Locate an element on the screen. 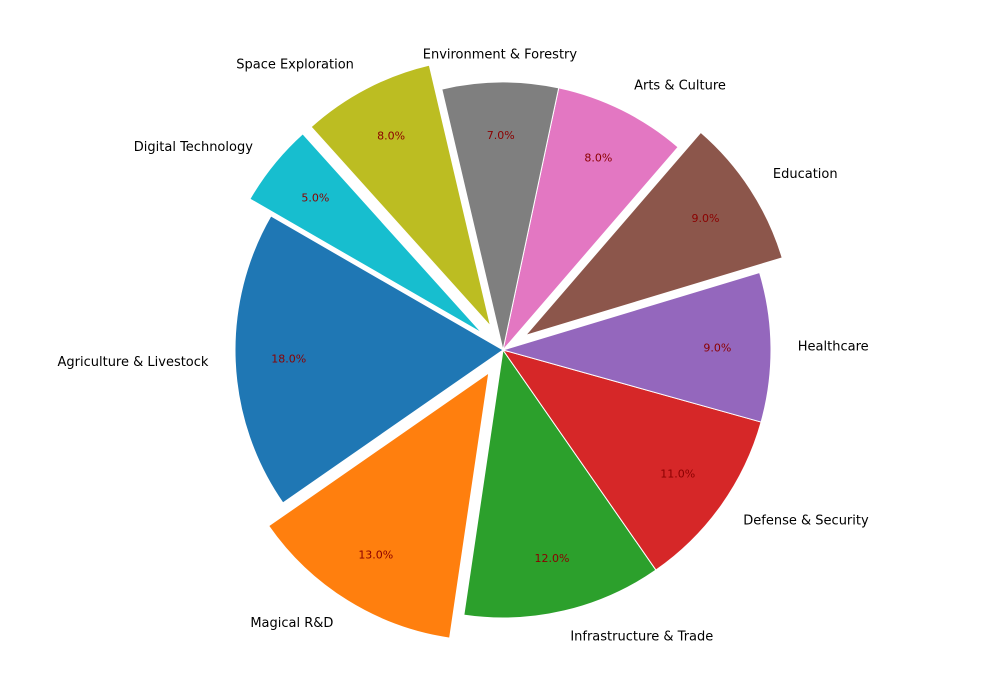 The width and height of the screenshot is (1000, 700). pie-slice-digital-technology is located at coordinates (366, 233).